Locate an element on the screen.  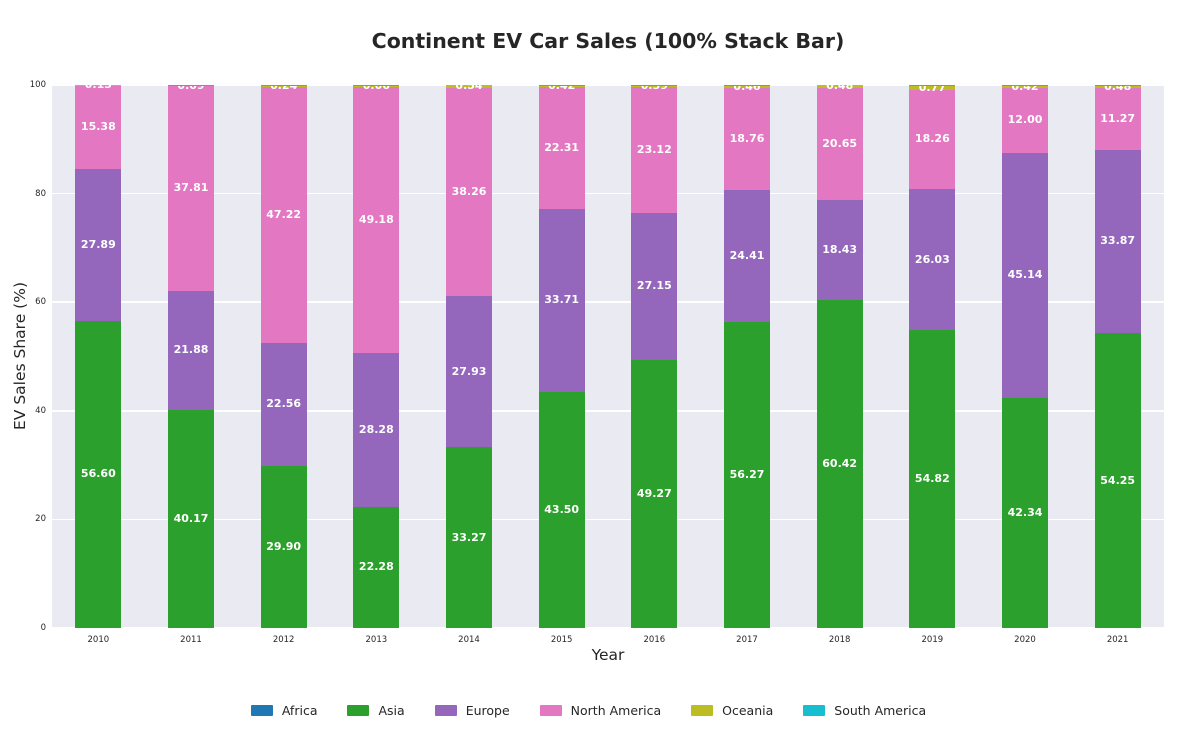
x-tick-label: 2021 is located at coordinates (1117, 640).